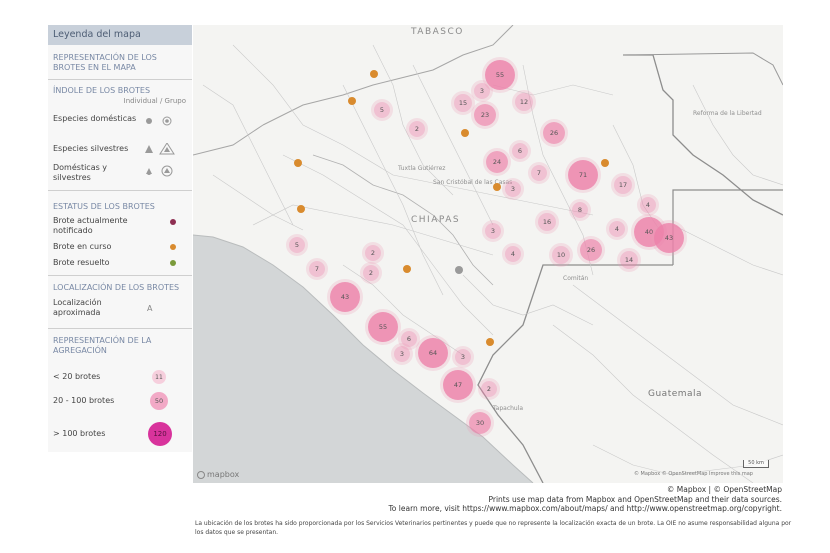 This screenshot has width=830, height=553. Describe the element at coordinates (173, 247) in the screenshot. I see `status-ongoing-dot` at that location.